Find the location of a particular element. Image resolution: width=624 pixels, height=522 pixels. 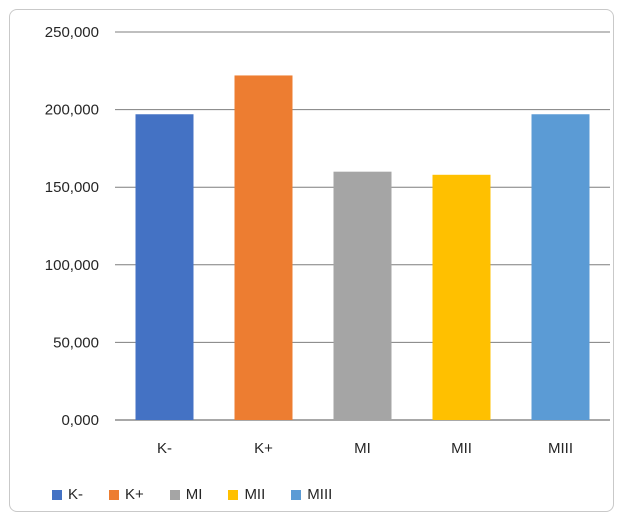

y-tick-label: 50,000 is located at coordinates (76, 342).